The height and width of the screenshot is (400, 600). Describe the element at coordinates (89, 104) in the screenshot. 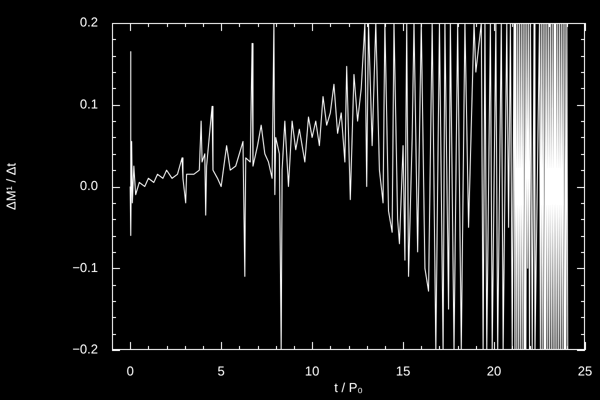

I see `y-tick-label: 0.1` at that location.